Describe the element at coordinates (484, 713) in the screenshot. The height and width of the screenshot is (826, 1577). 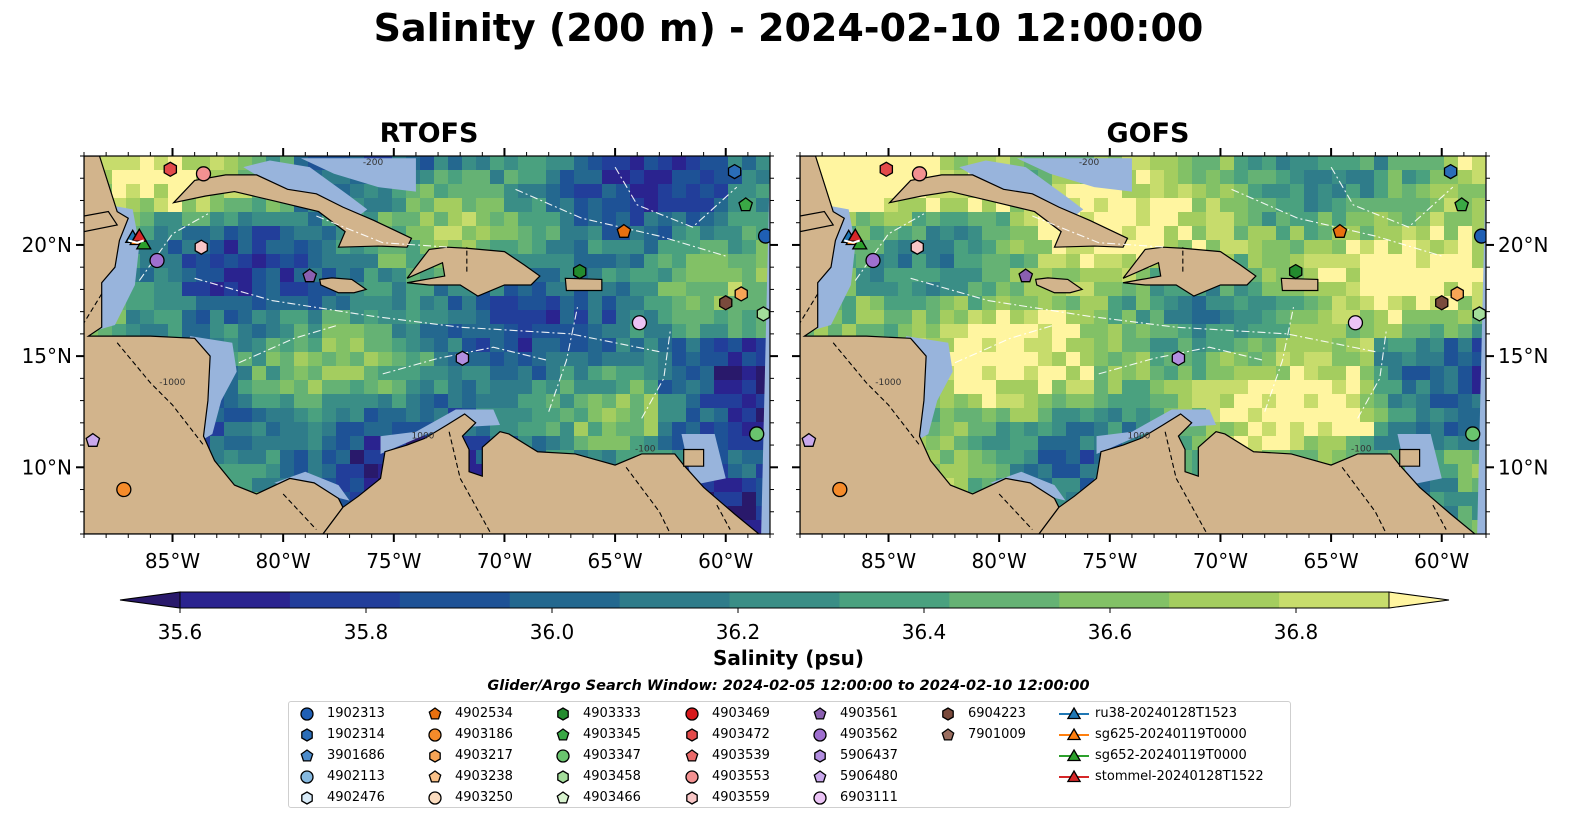
I see `legend-label: 4902534` at that location.